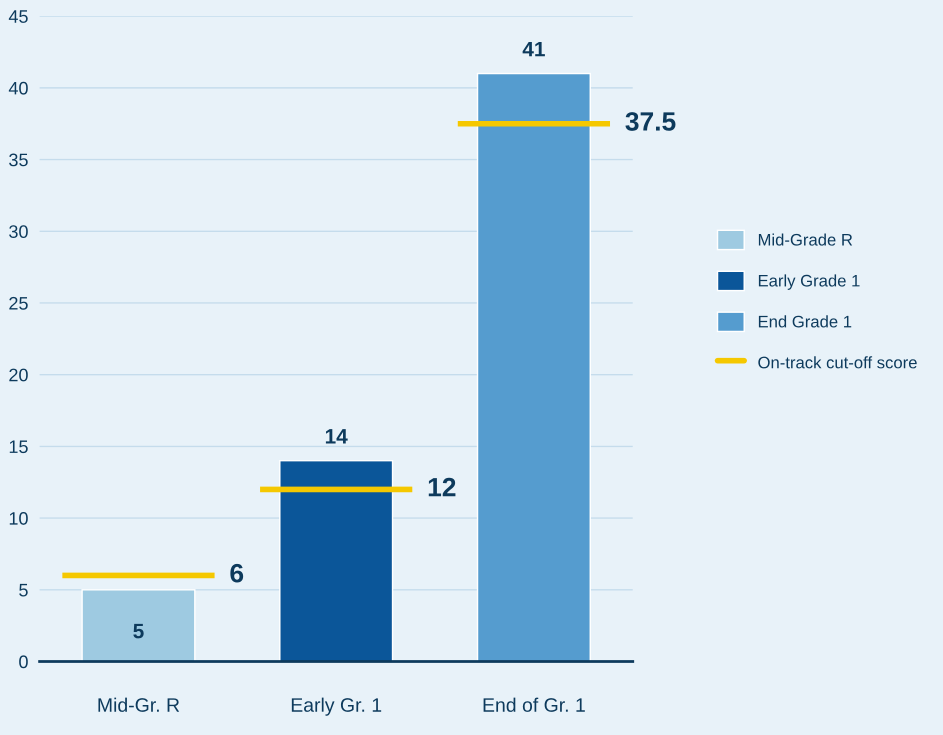  What do you see at coordinates (18, 231) in the screenshot?
I see `y-tick-label: 30` at bounding box center [18, 231].